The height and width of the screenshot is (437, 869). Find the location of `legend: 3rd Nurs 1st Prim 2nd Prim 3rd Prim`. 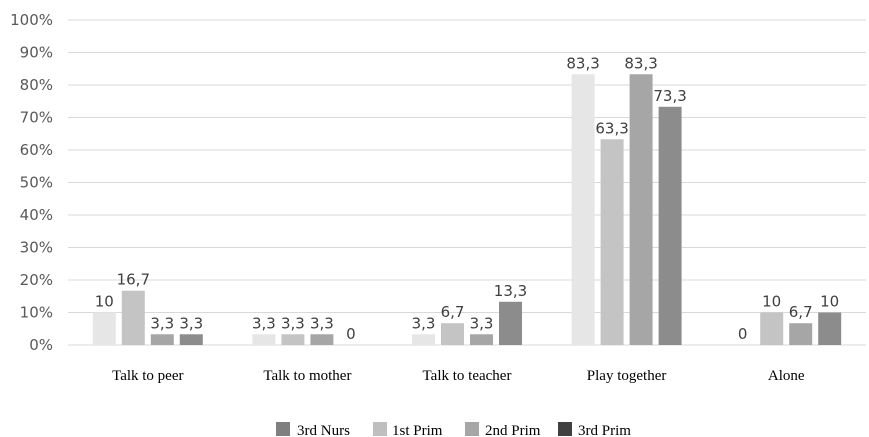

legend: 3rd Nurs 1st Prim 2nd Prim 3rd Prim is located at coordinates (453, 429).